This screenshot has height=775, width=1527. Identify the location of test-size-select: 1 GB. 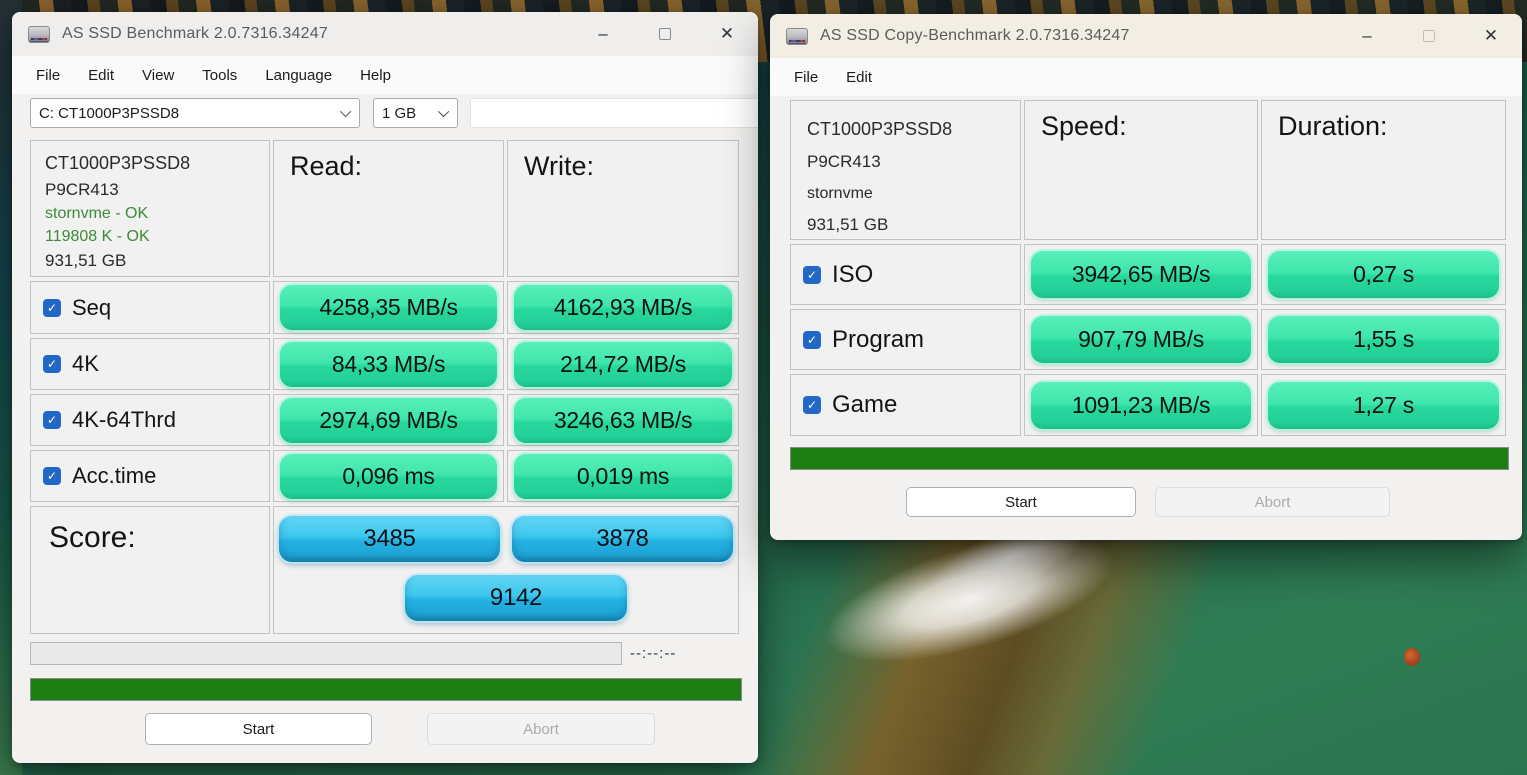
(415, 113).